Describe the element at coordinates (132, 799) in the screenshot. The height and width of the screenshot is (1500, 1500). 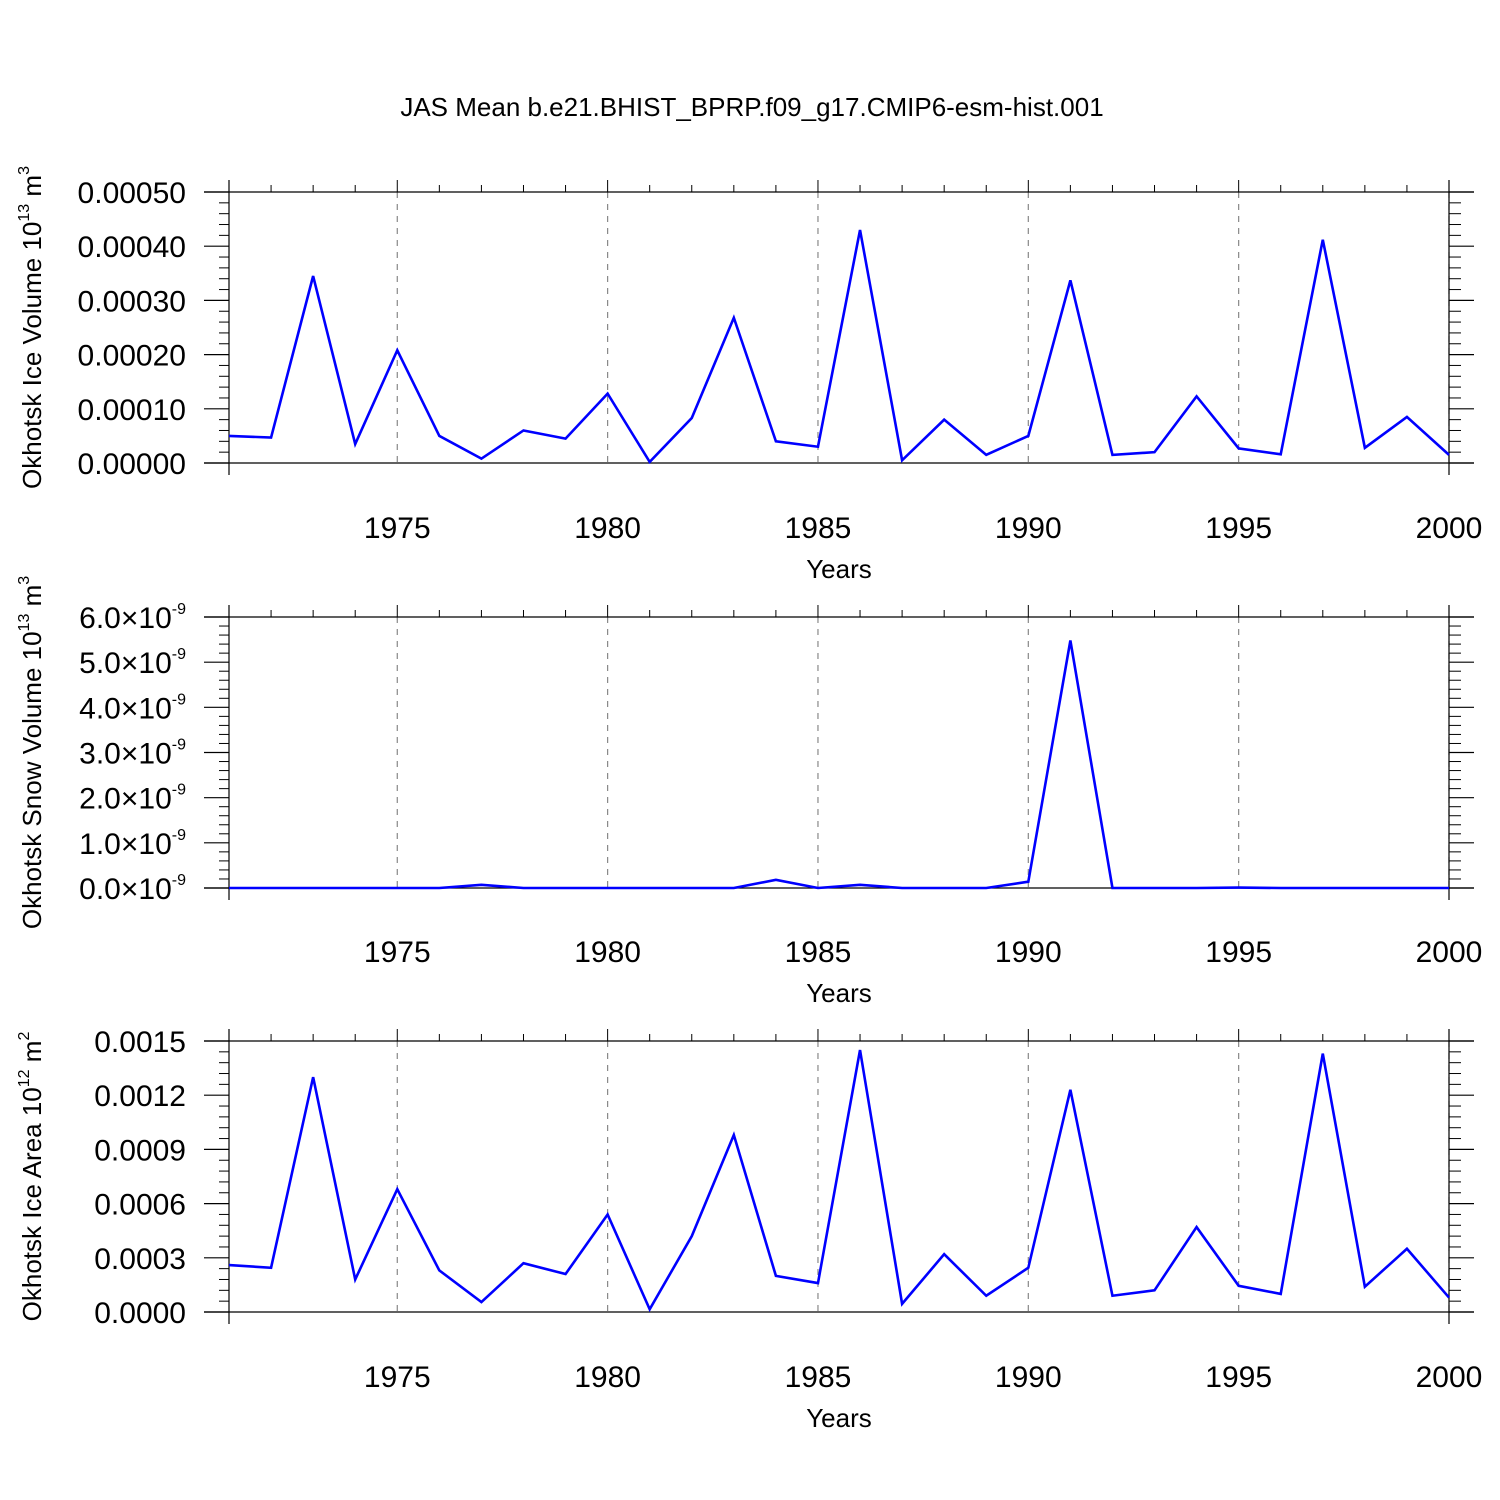
I see `snow-volume-ytick-label: 2.0×10⁻⁹` at that location.